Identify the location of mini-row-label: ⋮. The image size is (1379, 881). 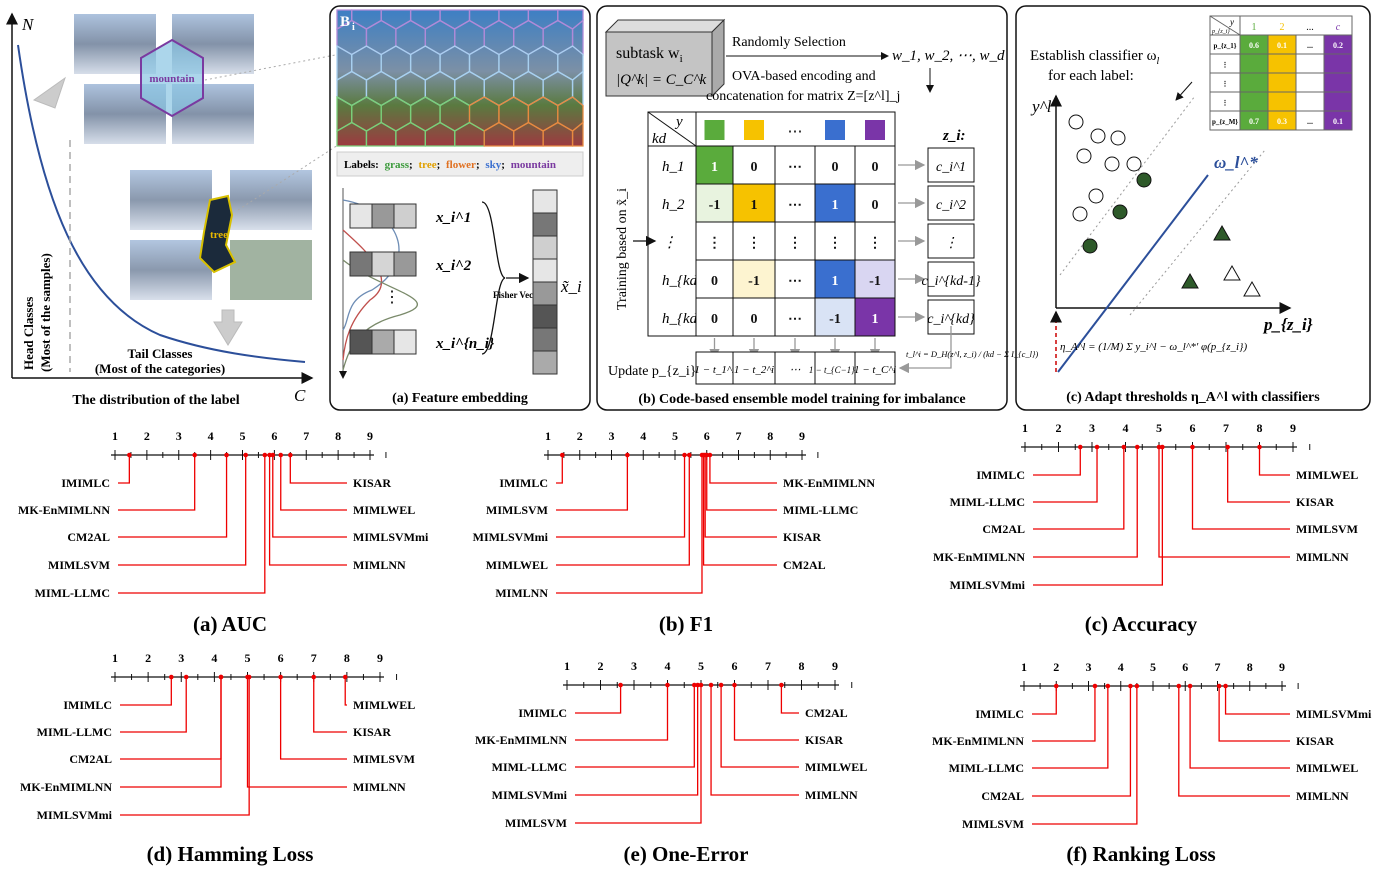
(1225, 65).